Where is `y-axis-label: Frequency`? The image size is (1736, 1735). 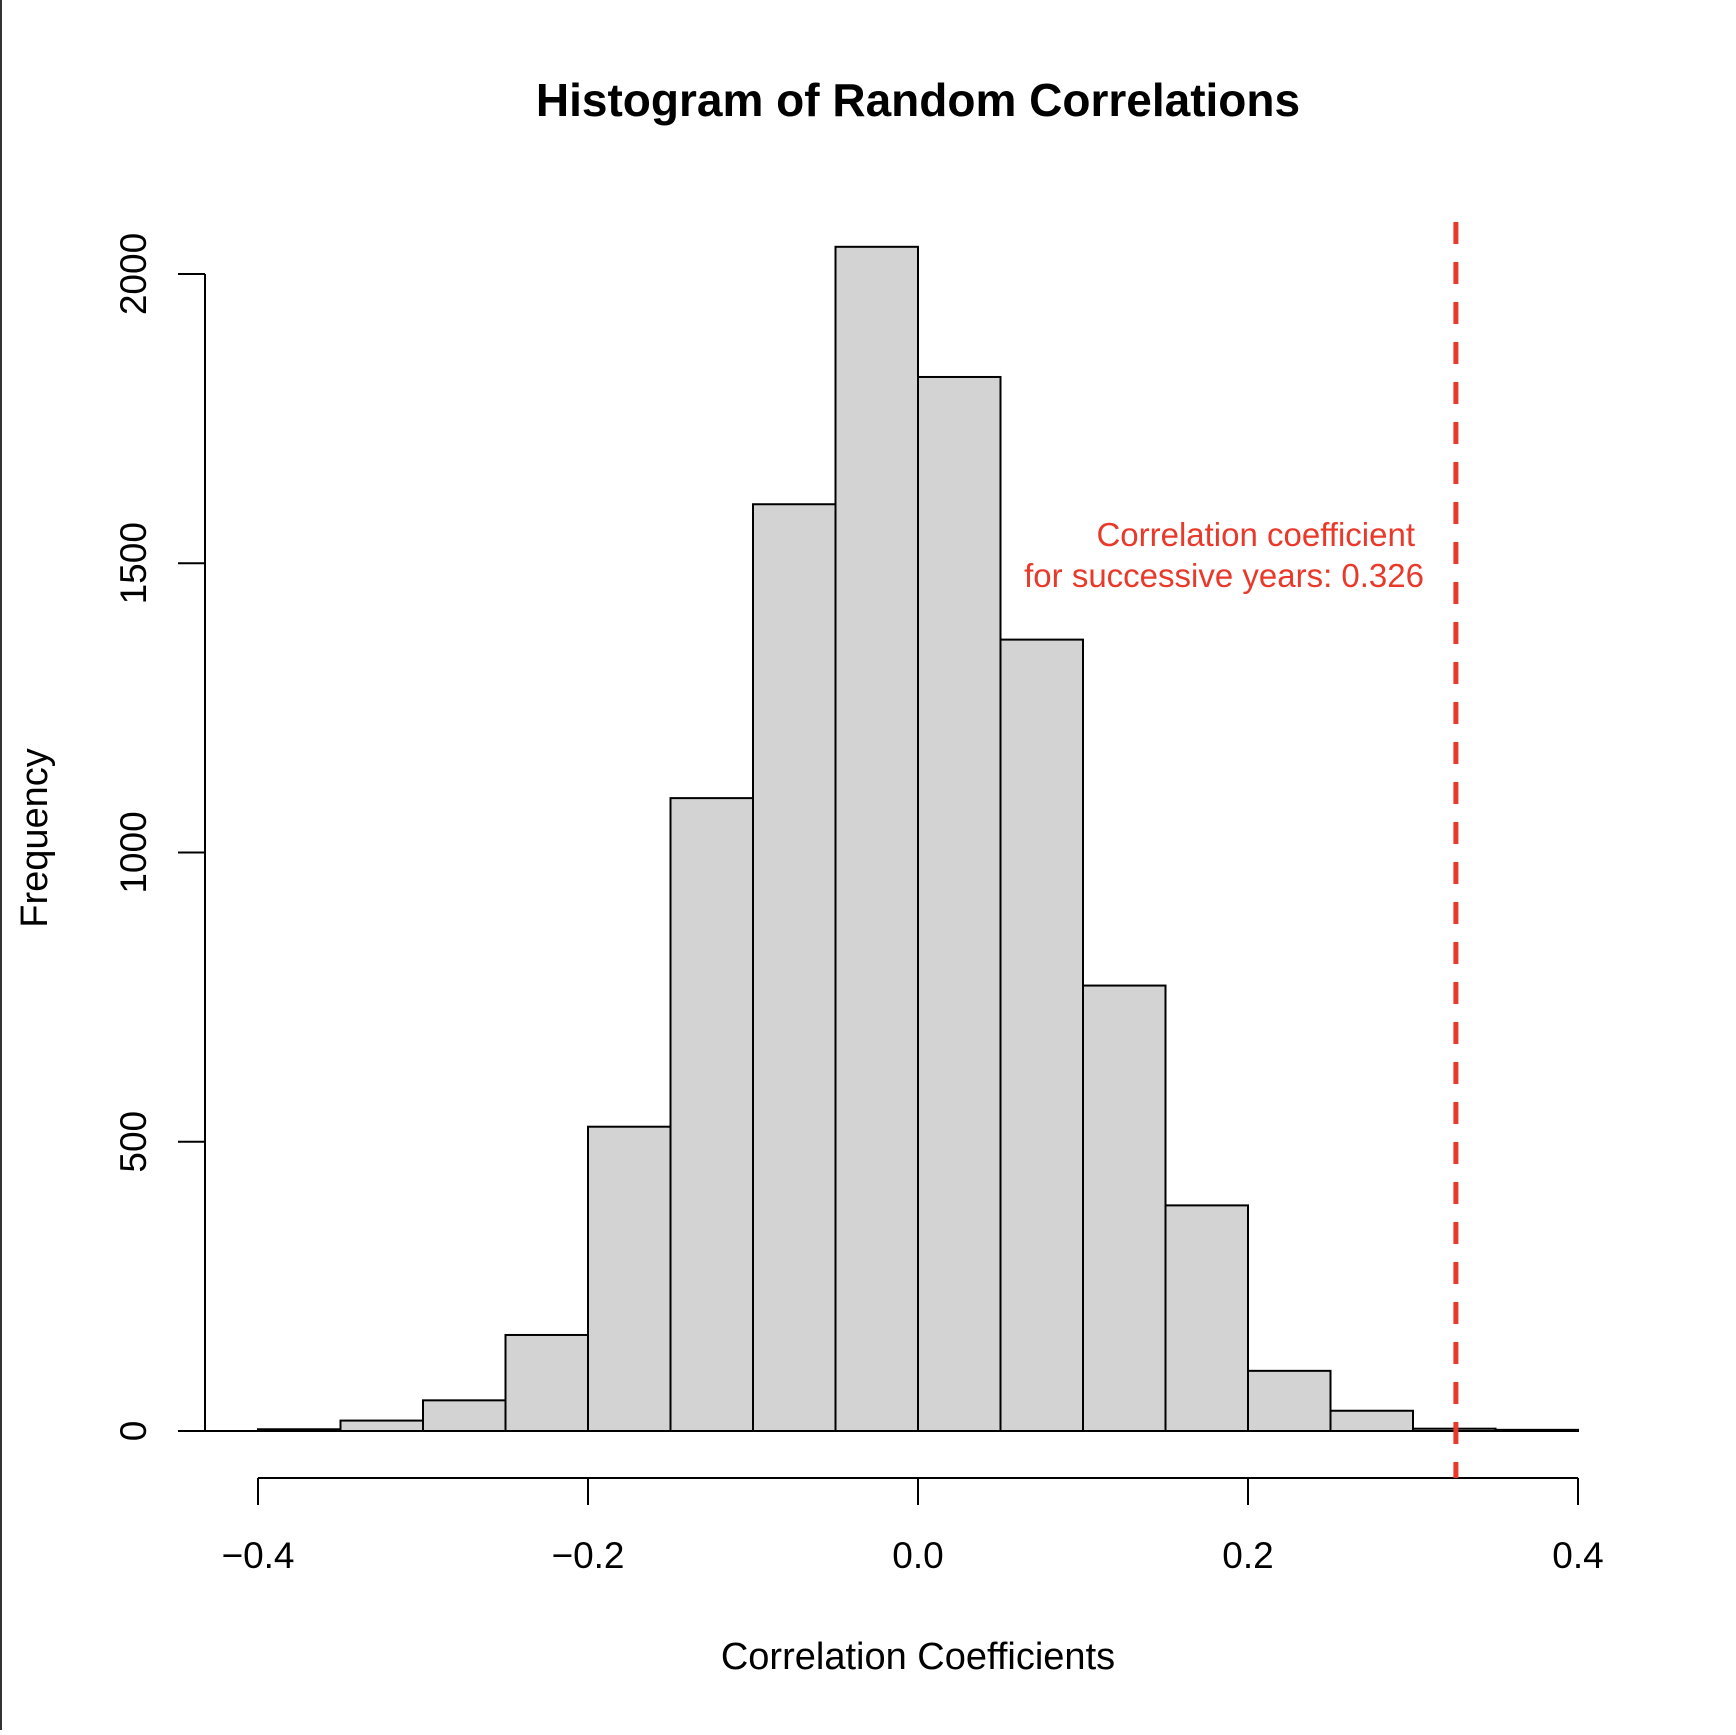
y-axis-label: Frequency is located at coordinates (35, 838).